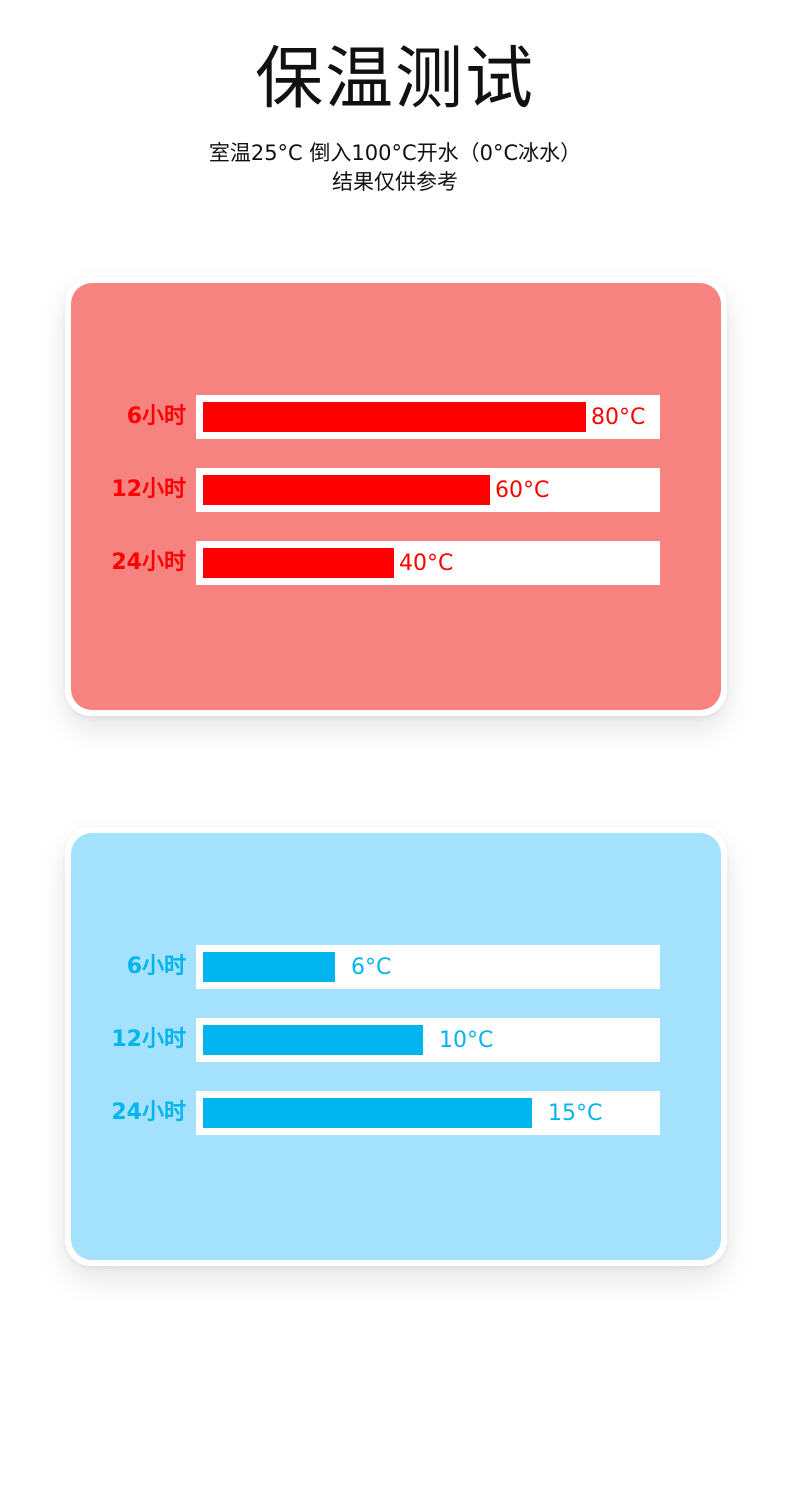  What do you see at coordinates (575, 1113) in the screenshot?
I see `data-label: 15°C` at bounding box center [575, 1113].